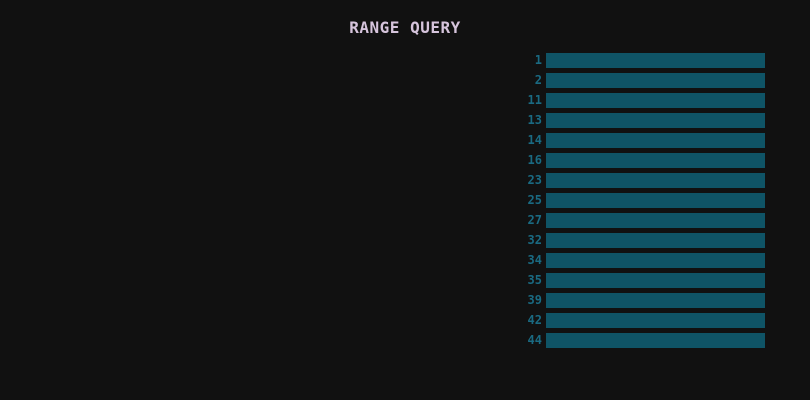  Describe the element at coordinates (534, 220) in the screenshot. I see `key-label: 27` at that location.